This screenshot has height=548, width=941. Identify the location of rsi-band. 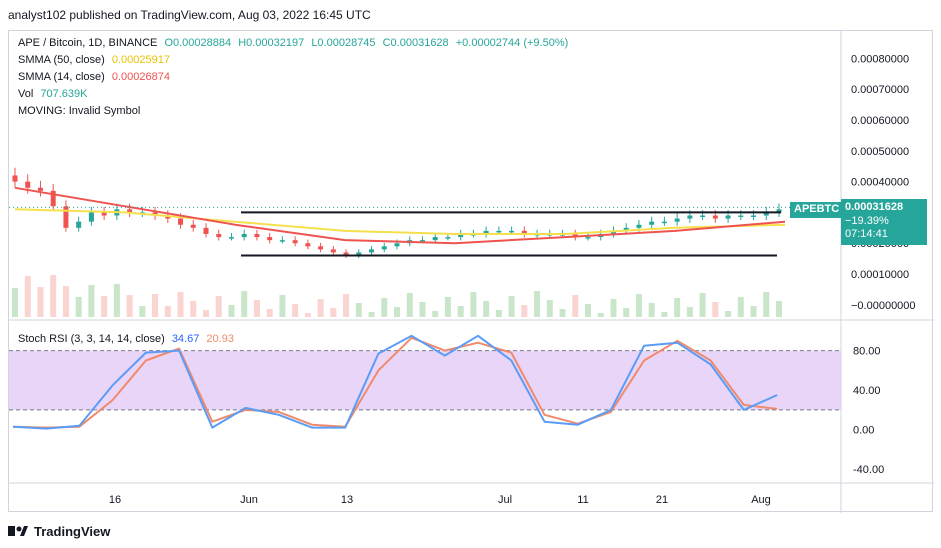
(425, 380).